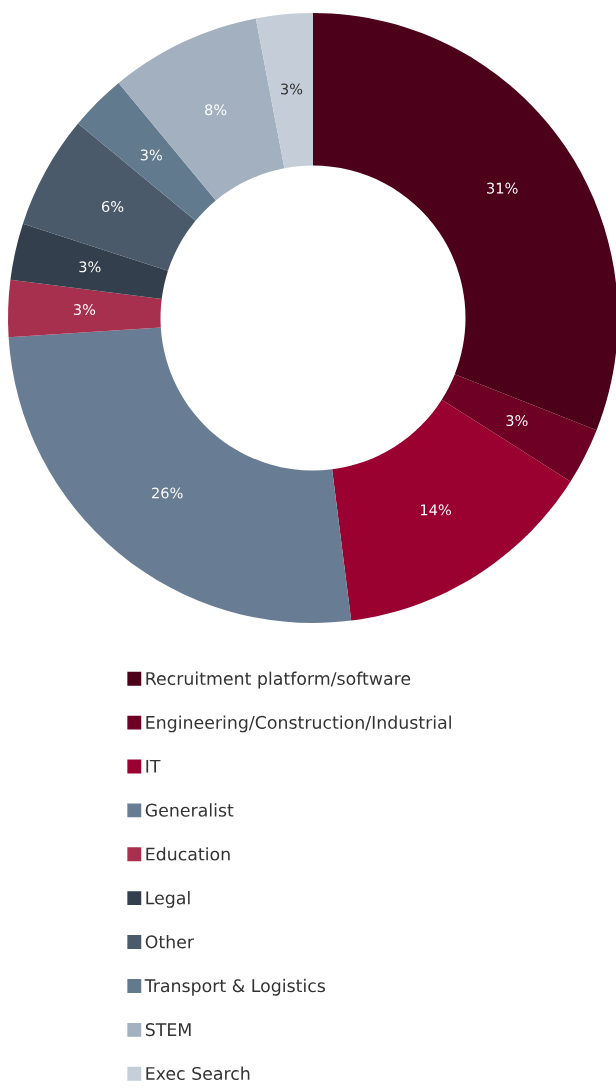  I want to click on legend-label: Generalist, so click(189, 810).